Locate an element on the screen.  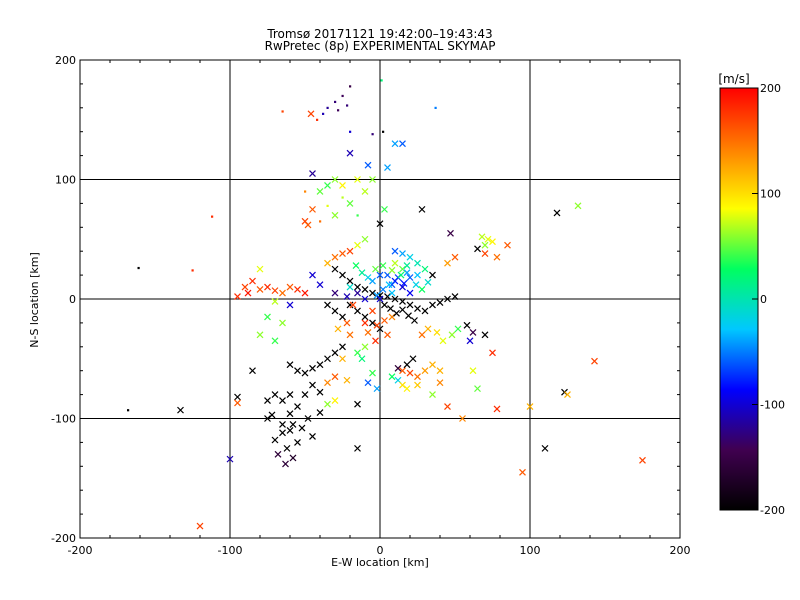
colorbar-ticks: 200 100 0 -100 -200 is located at coordinates (768, 299).